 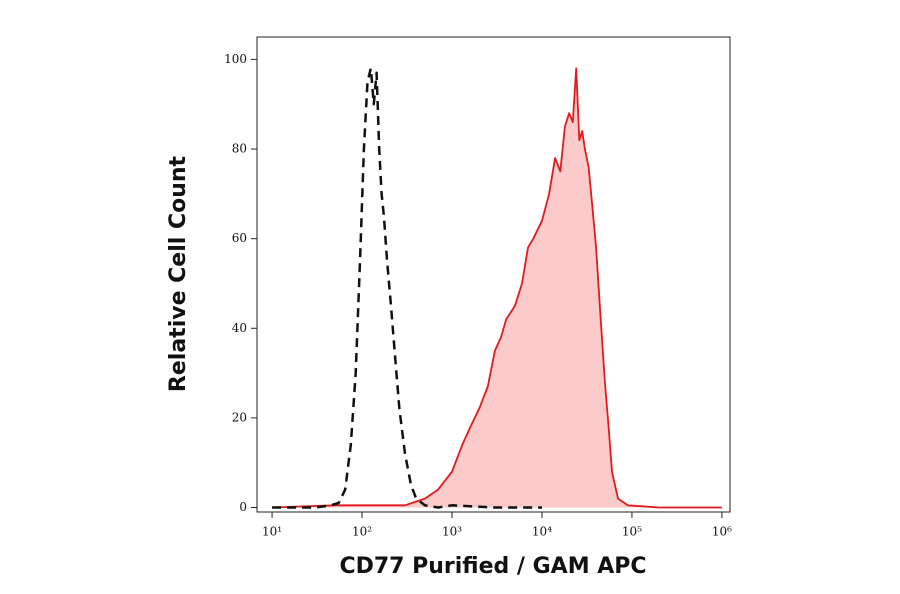 I want to click on y-tick-label: 0, so click(x=243, y=507).